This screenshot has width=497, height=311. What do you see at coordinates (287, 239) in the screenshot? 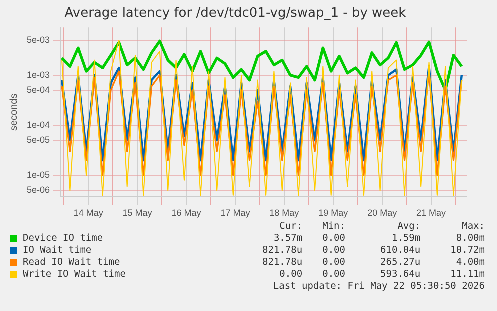
I see `text: 3.57m` at bounding box center [287, 239].